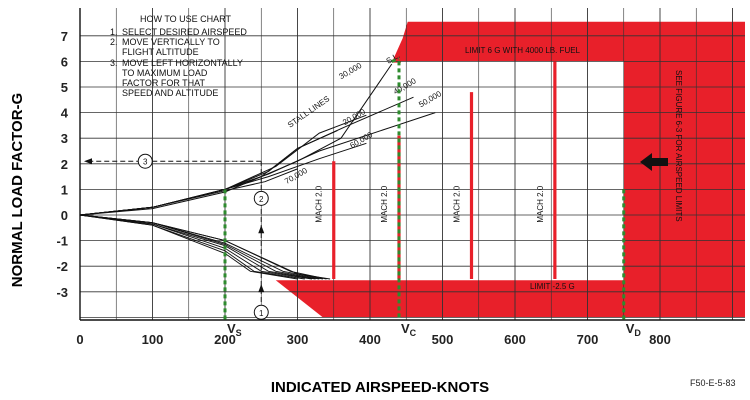  Describe the element at coordinates (17, 190) in the screenshot. I see `y-axis-label: NORMAL LOAD FACTOR-G` at that location.